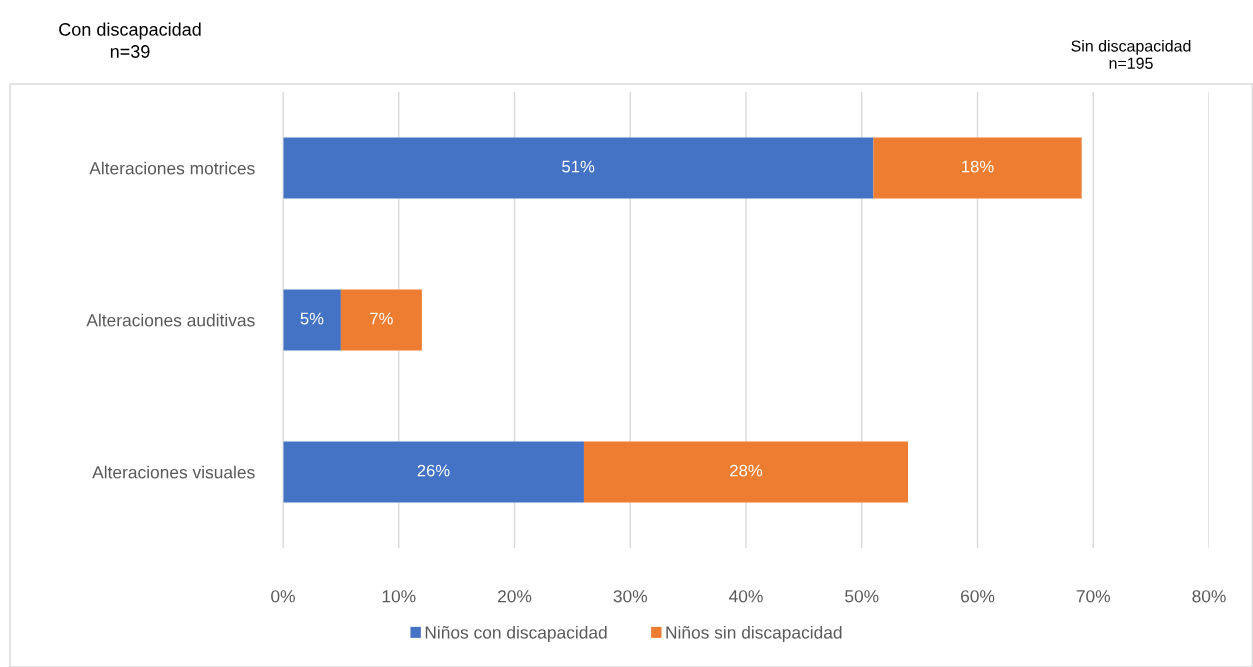 This screenshot has height=667, width=1253. I want to click on text: Sin discapacidad n=195, so click(1131, 54).